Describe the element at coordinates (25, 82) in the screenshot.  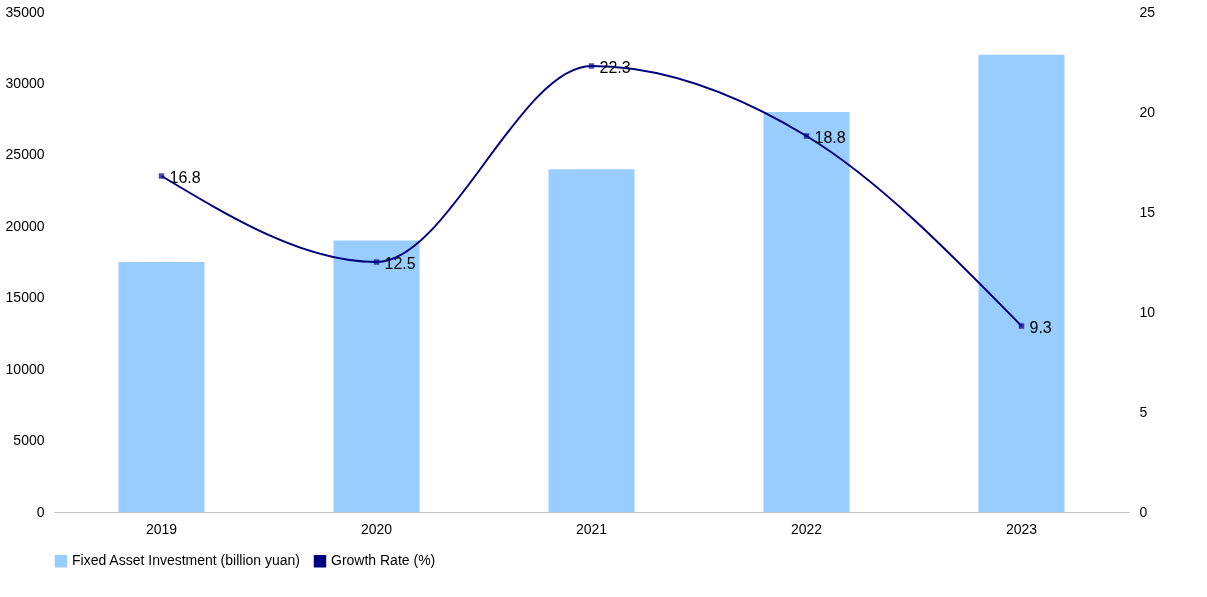
I see `y-tick-label: 30000` at that location.